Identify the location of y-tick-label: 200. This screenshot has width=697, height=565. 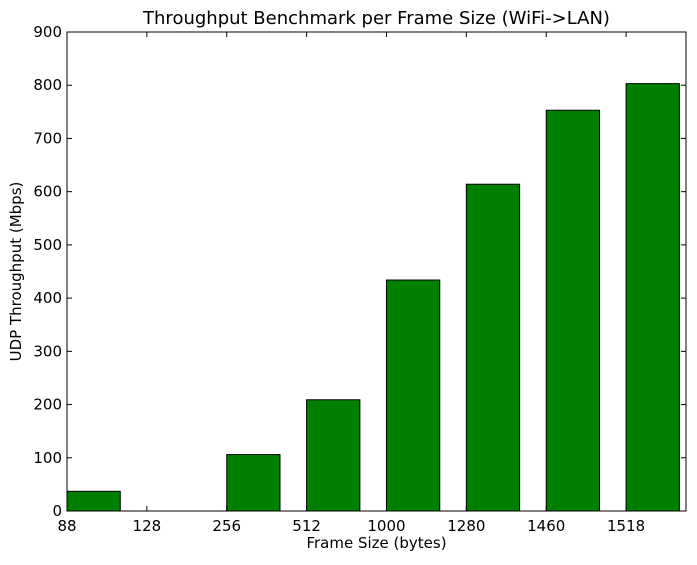
(47, 405).